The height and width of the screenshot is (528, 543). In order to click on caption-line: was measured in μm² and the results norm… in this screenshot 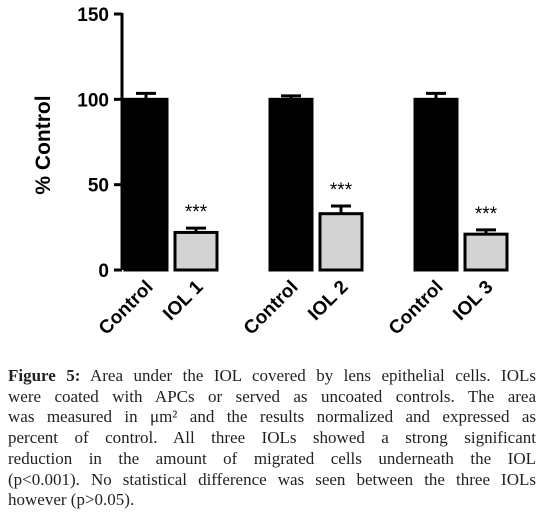, I will do `click(272, 417)`.